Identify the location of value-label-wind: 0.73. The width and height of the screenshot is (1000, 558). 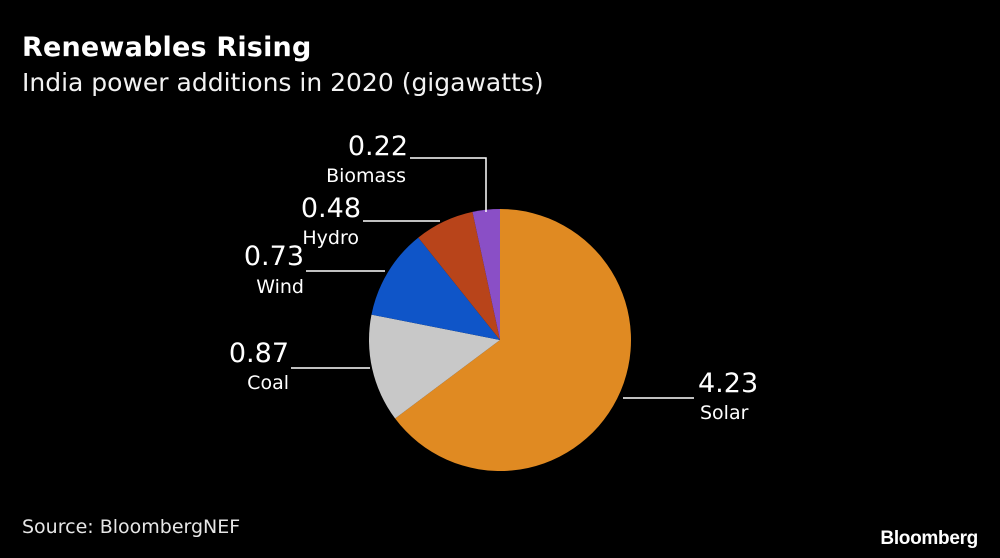
(274, 256).